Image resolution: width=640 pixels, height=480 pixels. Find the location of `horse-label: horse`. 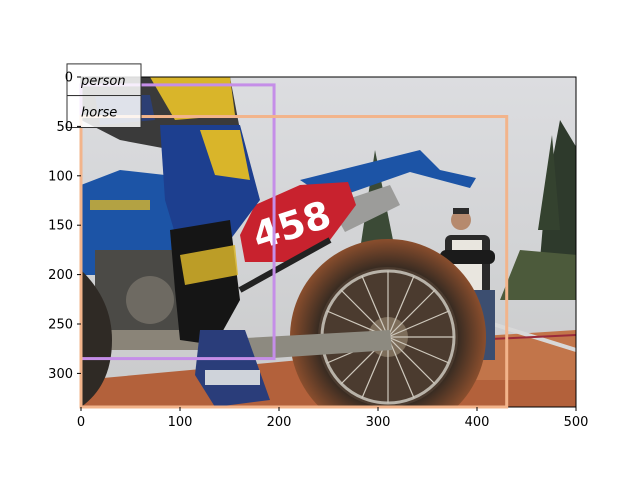

horse-label: horse is located at coordinates (99, 113).